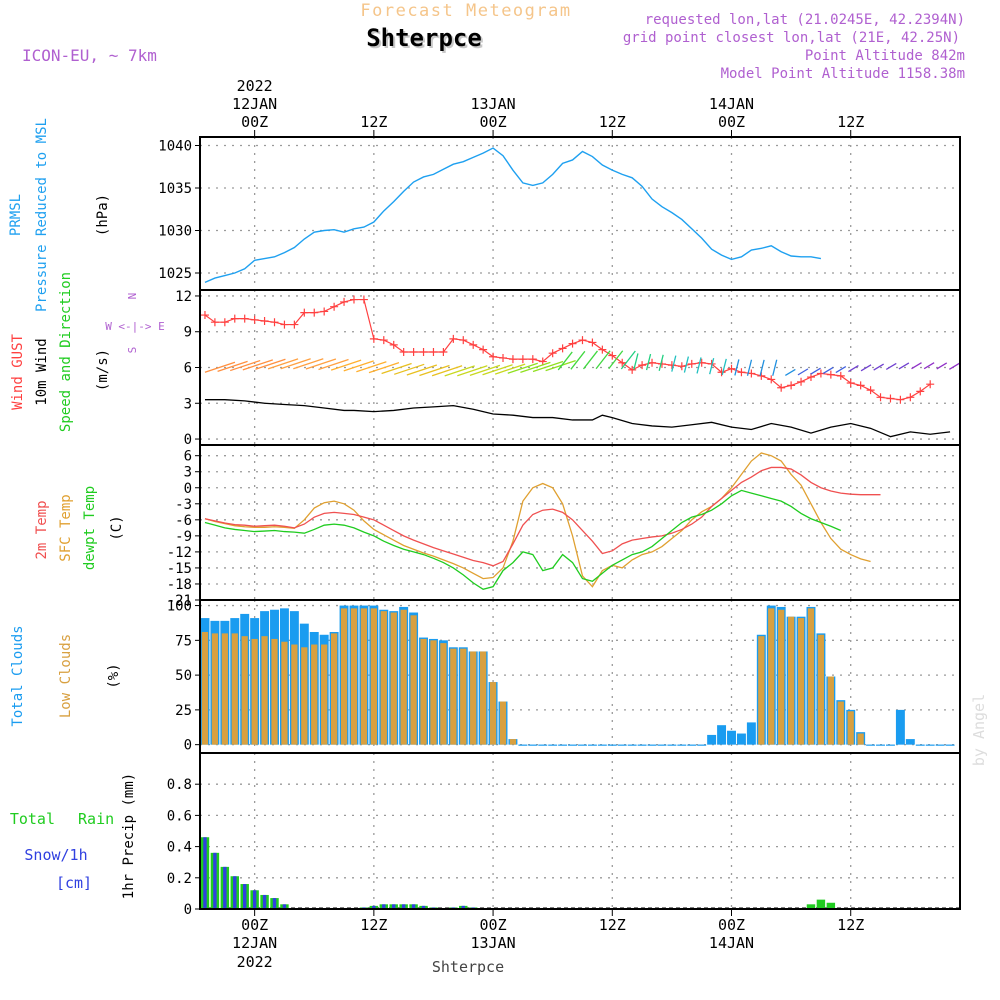 Image resolution: width=1000 pixels, height=1000 pixels. Describe the element at coordinates (254, 943) in the screenshot. I see `date-label-bottom: 12JAN` at that location.